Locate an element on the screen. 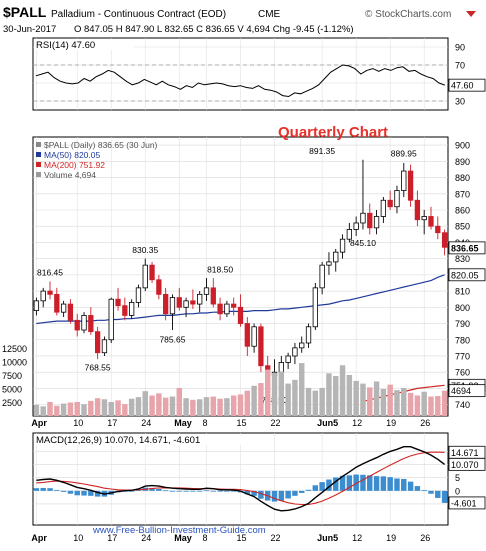 The image size is (486, 551). price-right-label-box is located at coordinates (467, 248).